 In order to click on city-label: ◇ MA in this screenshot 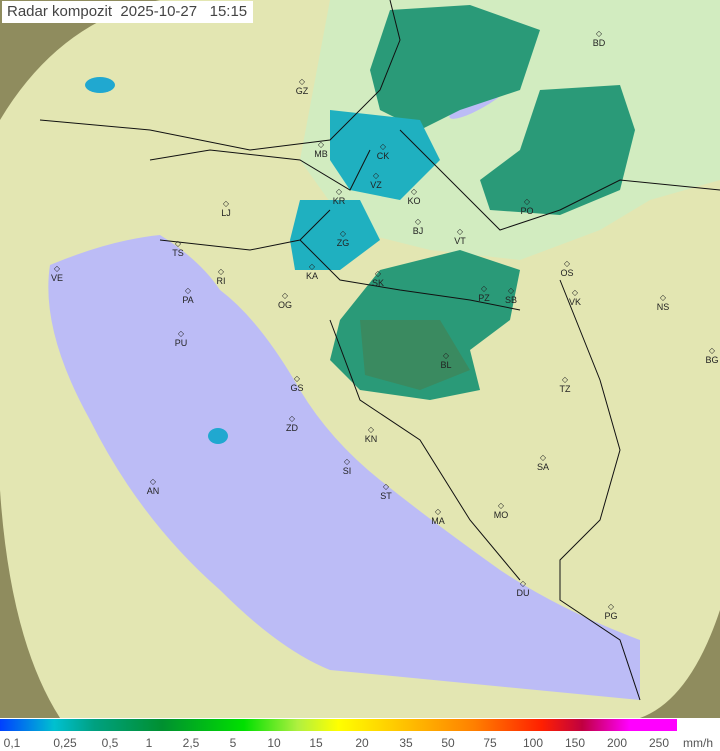, I will do `click(438, 517)`.